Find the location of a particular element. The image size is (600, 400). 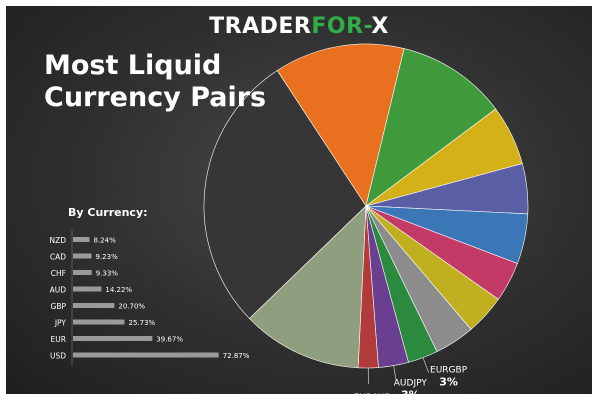

brand-part-1: TRADER is located at coordinates (260, 26).